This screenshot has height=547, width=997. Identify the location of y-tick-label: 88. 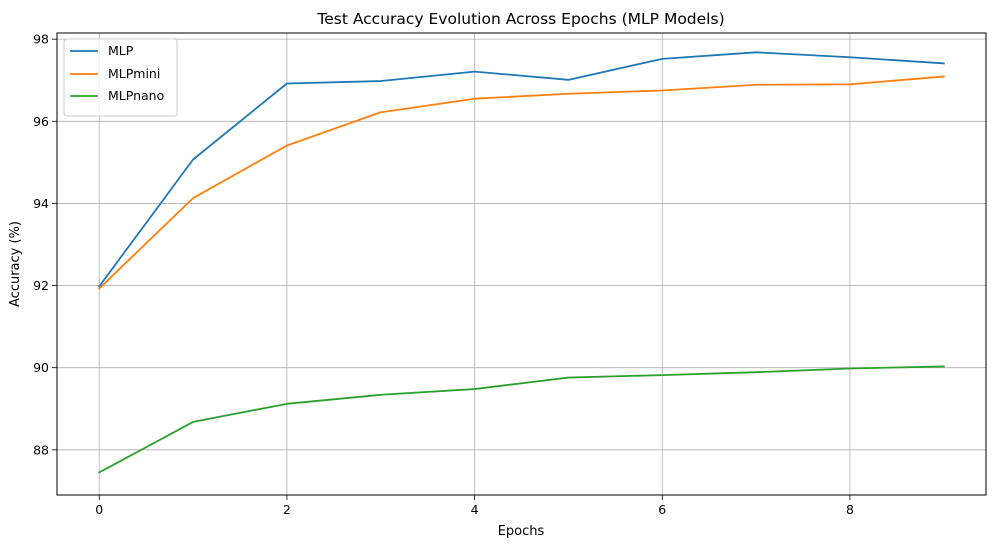
(41, 449).